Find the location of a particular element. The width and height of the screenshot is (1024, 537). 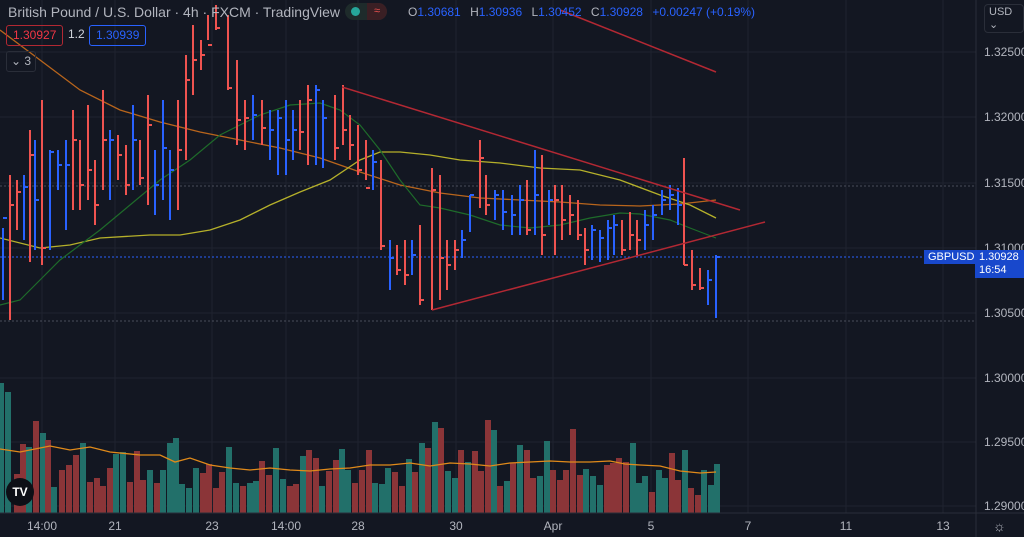

price-tick-label: 1.29500 is located at coordinates (1004, 442).